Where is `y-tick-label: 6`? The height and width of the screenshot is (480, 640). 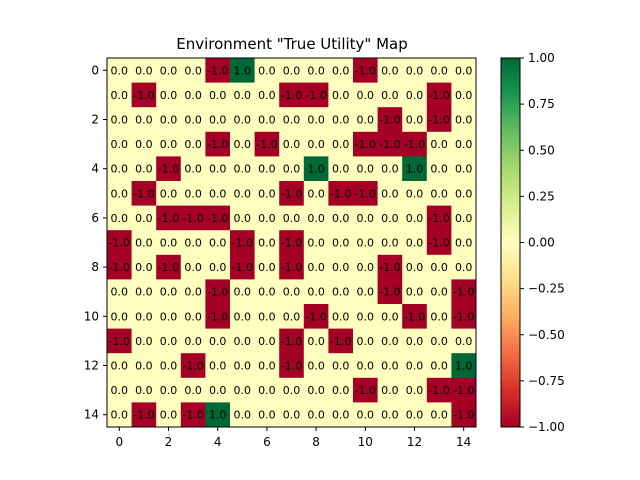
y-tick-label: 6 is located at coordinates (95, 218).